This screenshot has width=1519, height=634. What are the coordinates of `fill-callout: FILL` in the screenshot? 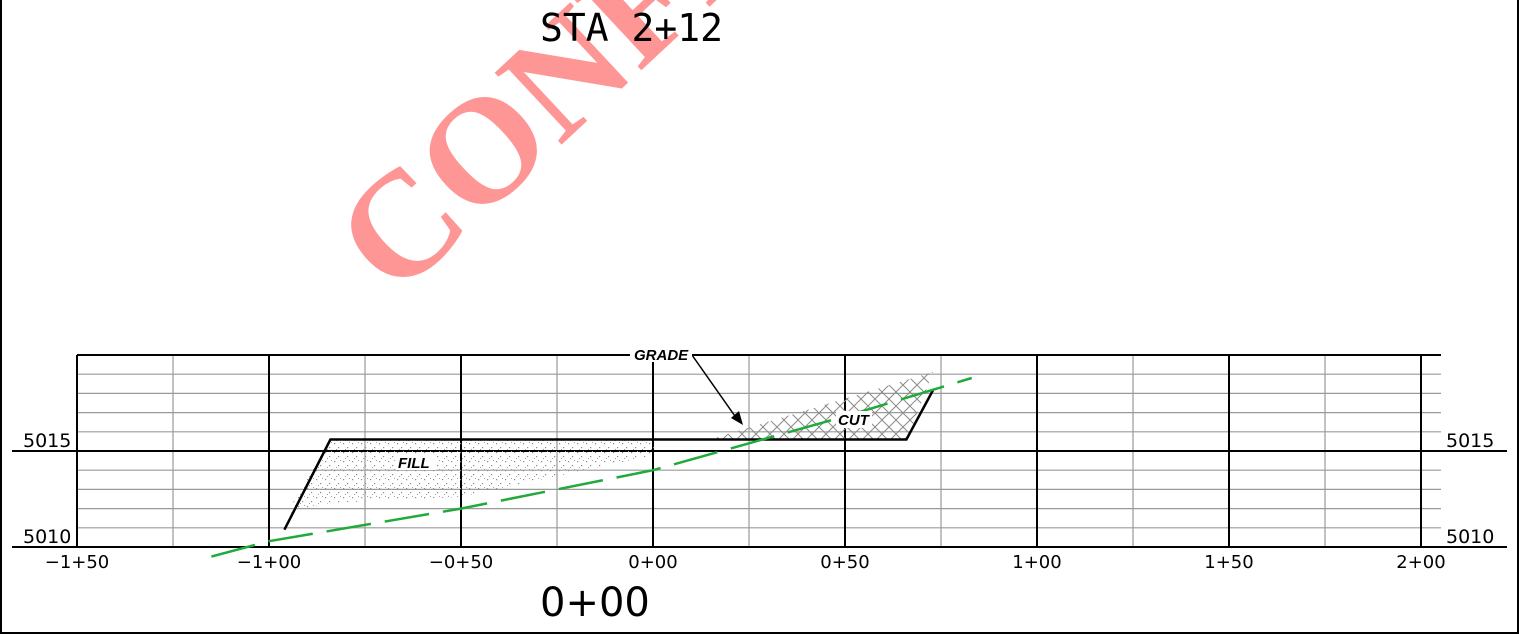 It's located at (414, 463).